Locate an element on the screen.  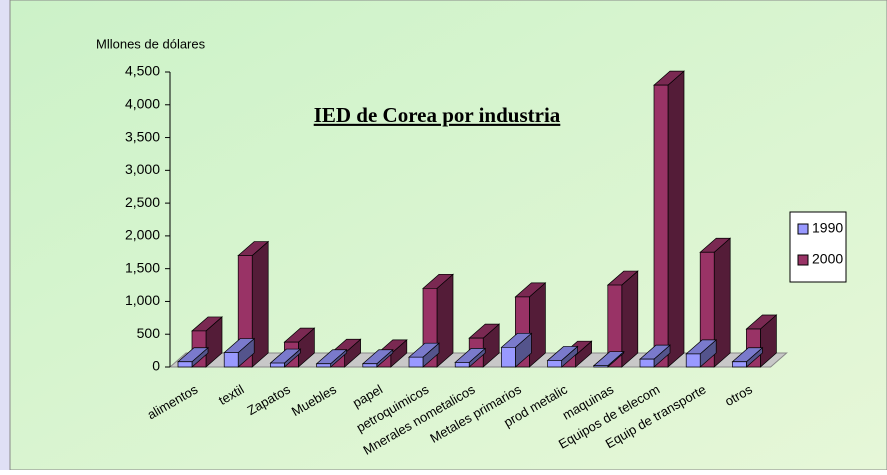
y-tick-label: 1,000 is located at coordinates (142, 300).